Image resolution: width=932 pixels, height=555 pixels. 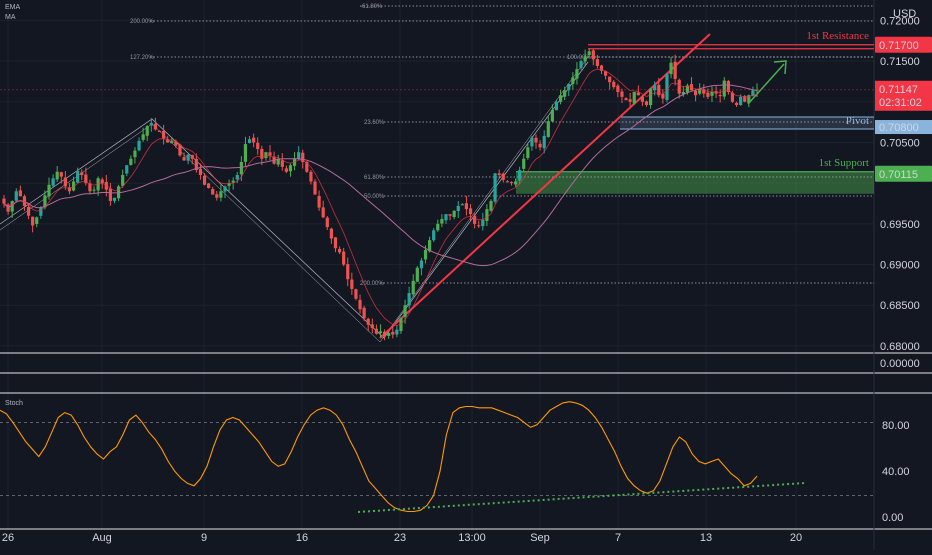 What do you see at coordinates (900, 364) in the screenshot?
I see `zero-axis-label: 0.00000` at bounding box center [900, 364].